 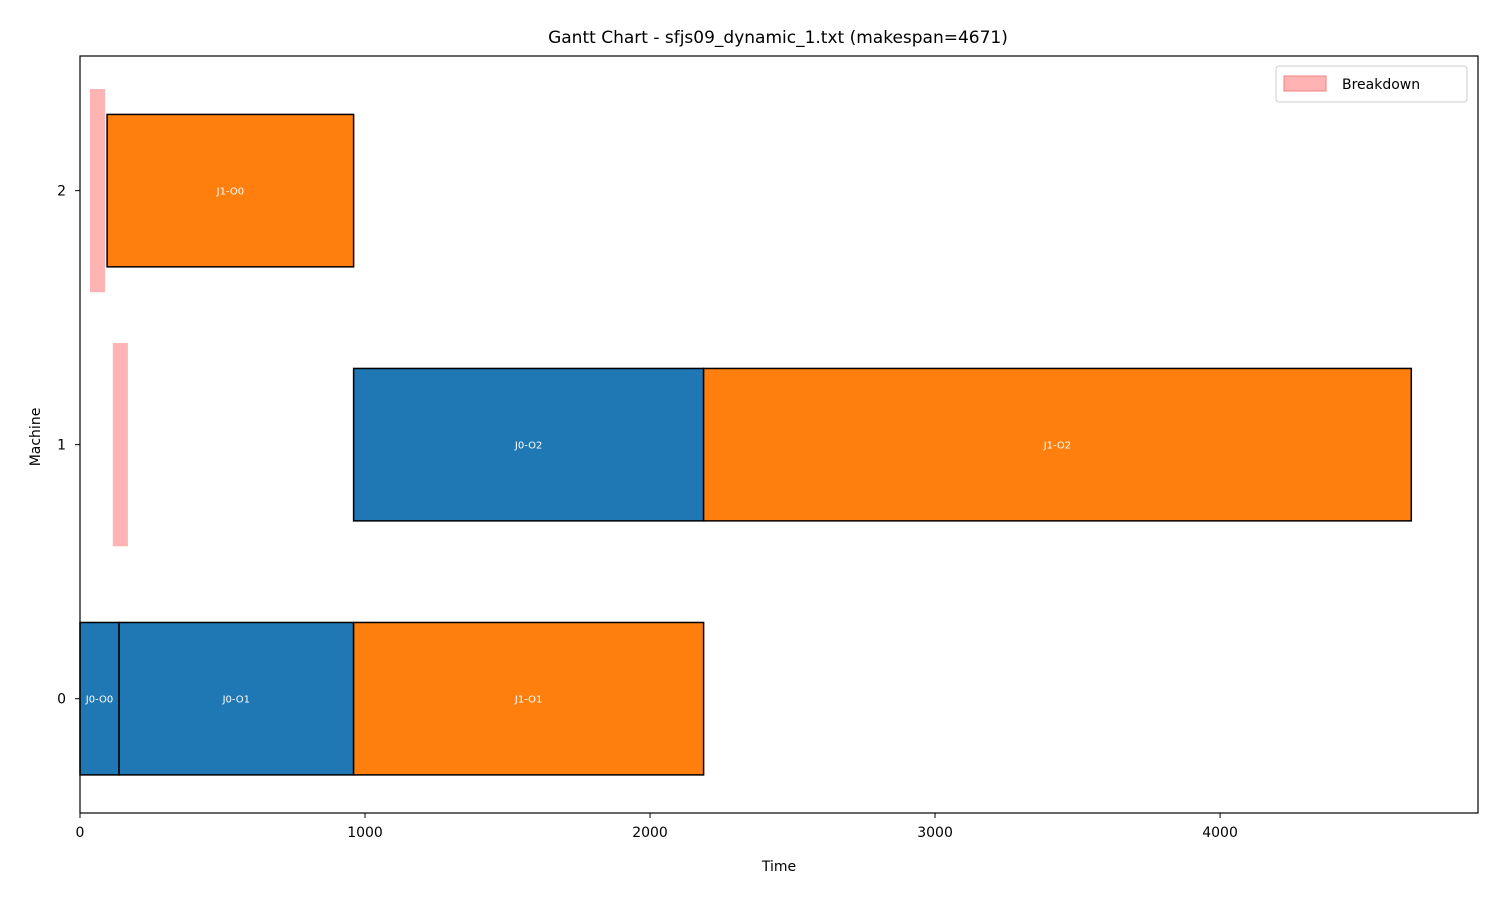 I want to click on operation-label-j0-o0: J0-O0, so click(x=99, y=700).